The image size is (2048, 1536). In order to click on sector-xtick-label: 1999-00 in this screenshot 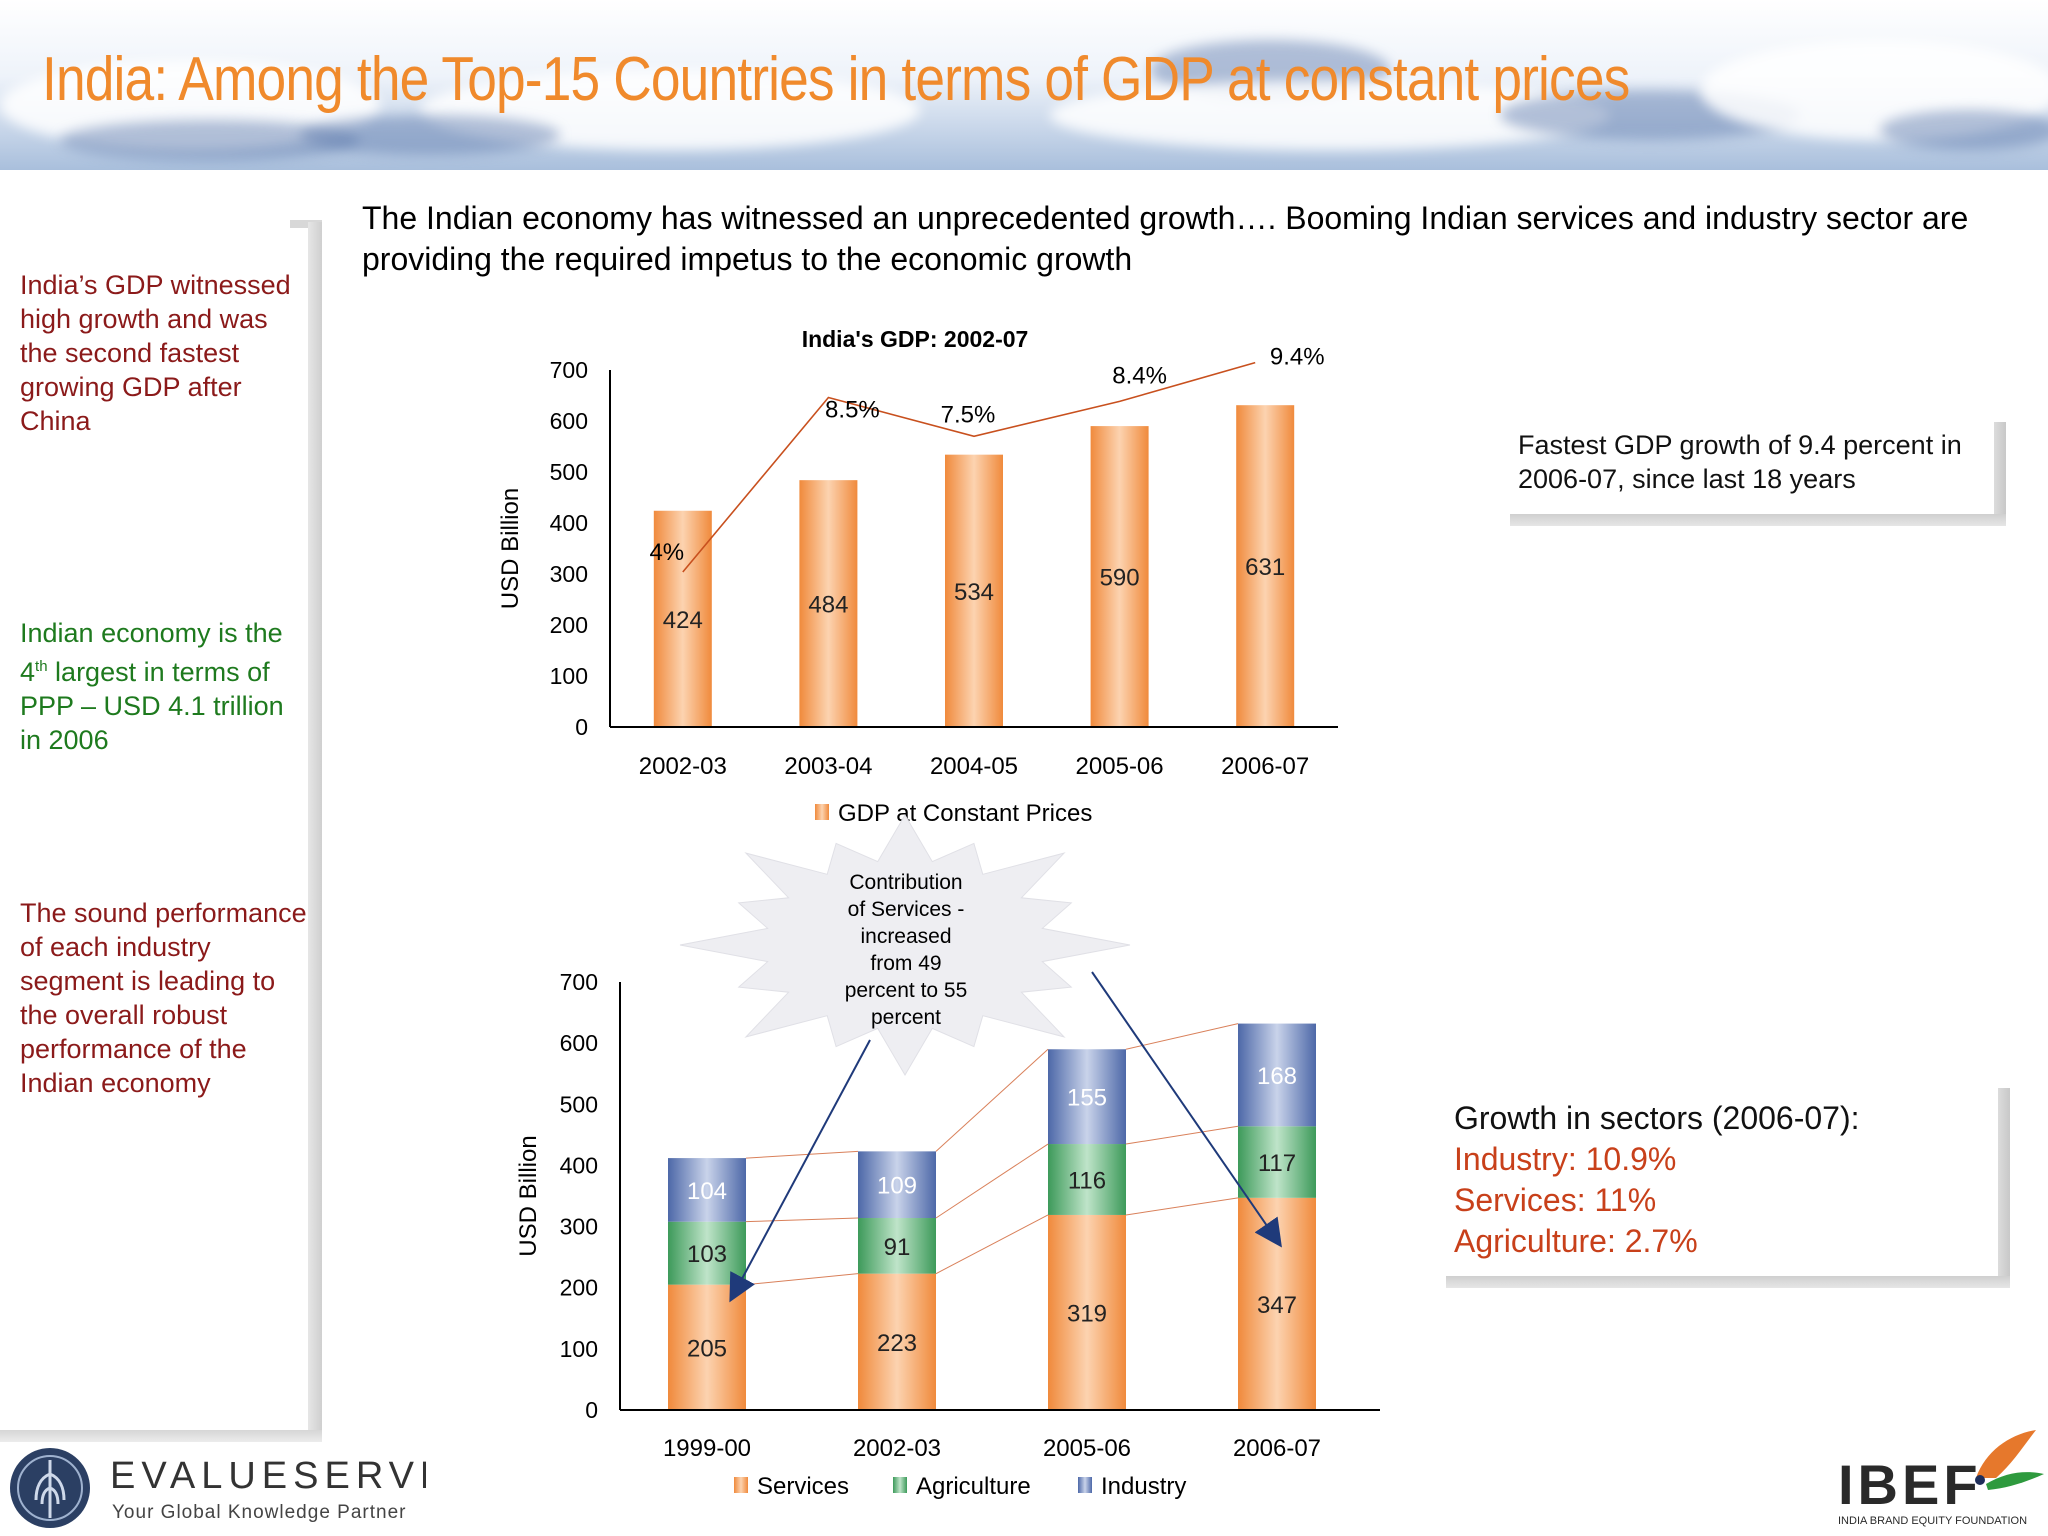, I will do `click(707, 1448)`.